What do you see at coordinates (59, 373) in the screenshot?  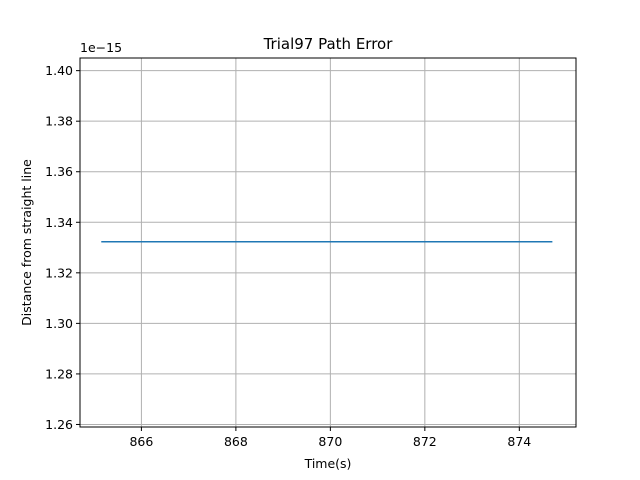 I see `y-tick-label: 1.28` at bounding box center [59, 373].